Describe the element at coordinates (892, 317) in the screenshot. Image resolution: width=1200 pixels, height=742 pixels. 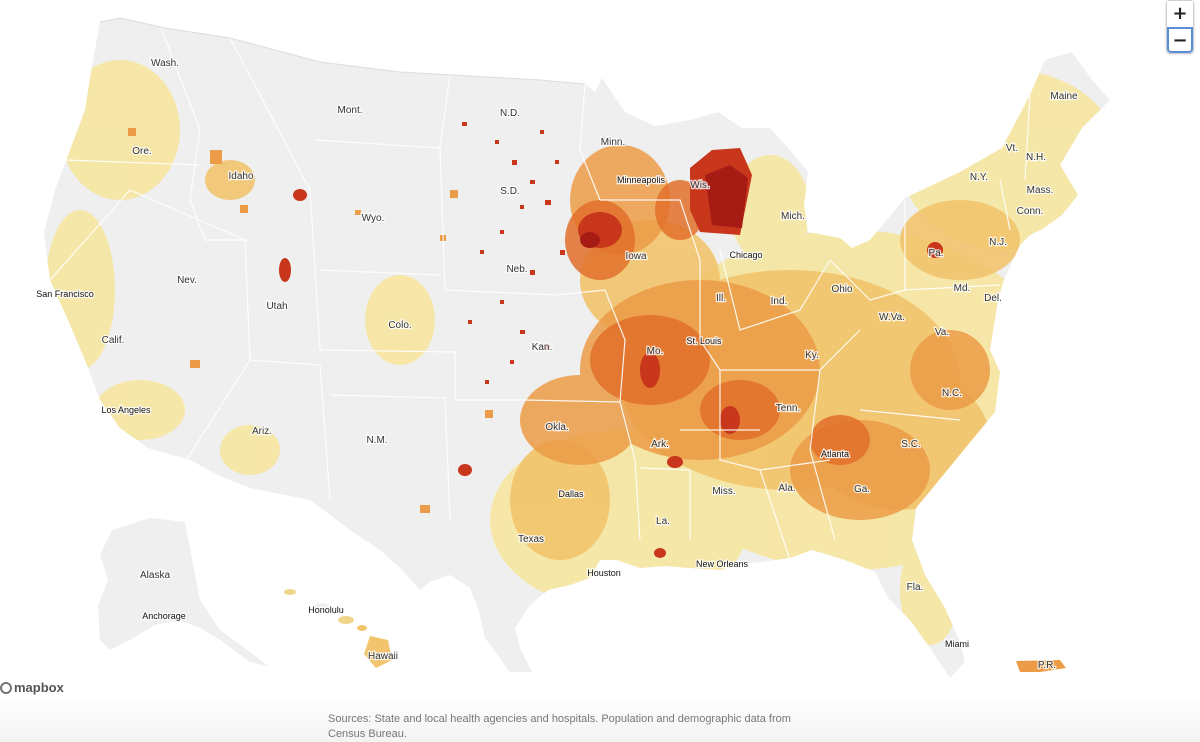
I see `state-label: W.Va.` at that location.